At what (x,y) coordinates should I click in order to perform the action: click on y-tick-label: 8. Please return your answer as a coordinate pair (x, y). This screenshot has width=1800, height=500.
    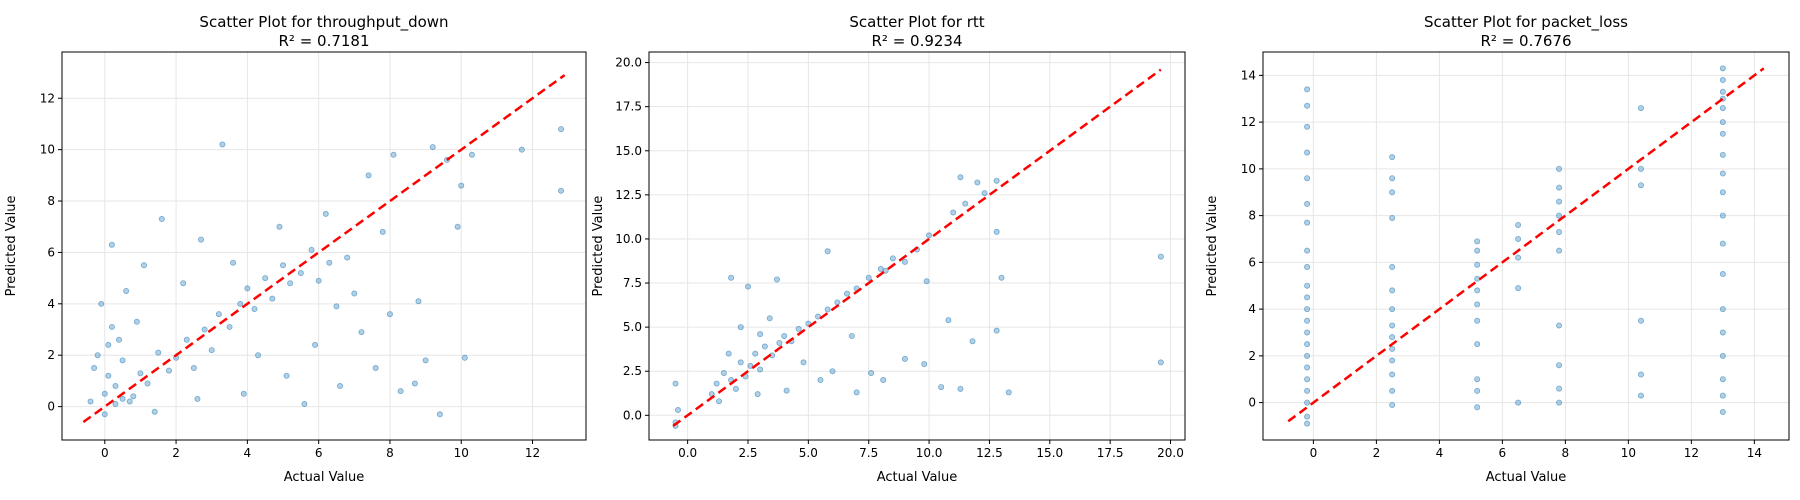
    Looking at the image, I should click on (1252, 216).